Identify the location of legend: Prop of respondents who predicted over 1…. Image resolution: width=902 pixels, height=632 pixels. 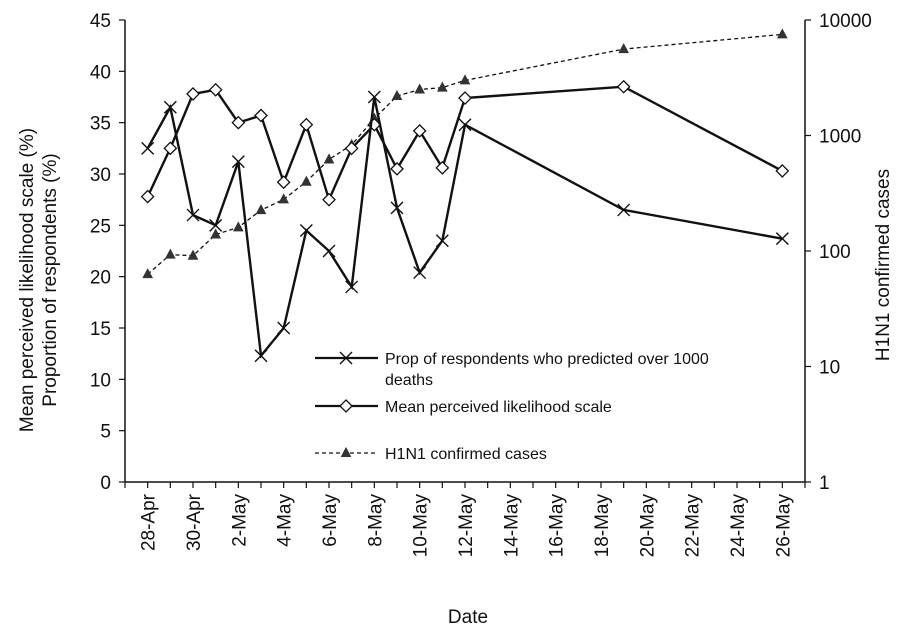
(512, 407).